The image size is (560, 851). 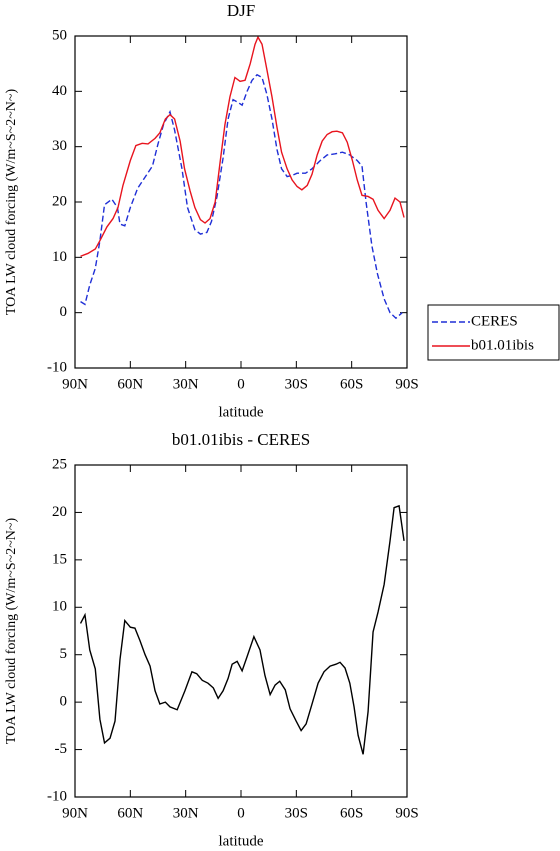 I want to click on y-tick-label: 5, so click(x=64, y=654).